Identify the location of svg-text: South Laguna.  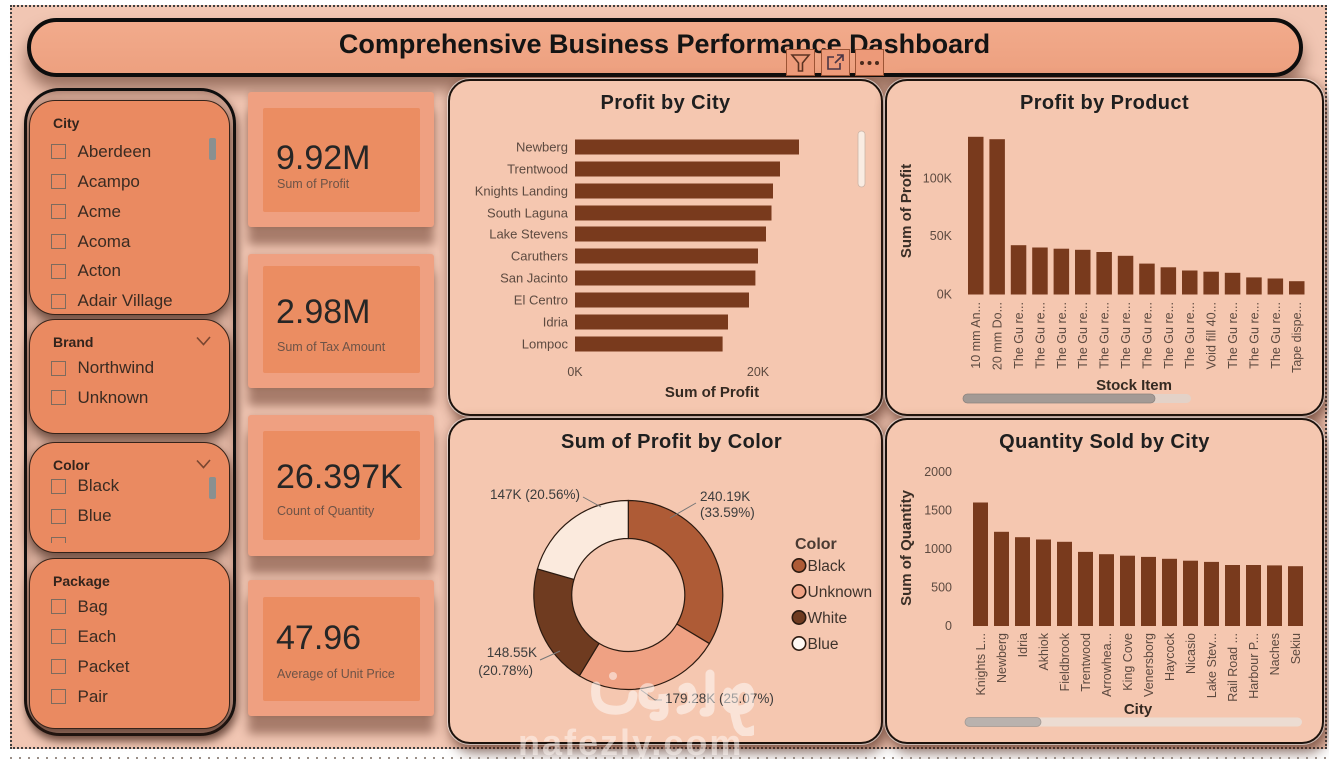
(528, 213).